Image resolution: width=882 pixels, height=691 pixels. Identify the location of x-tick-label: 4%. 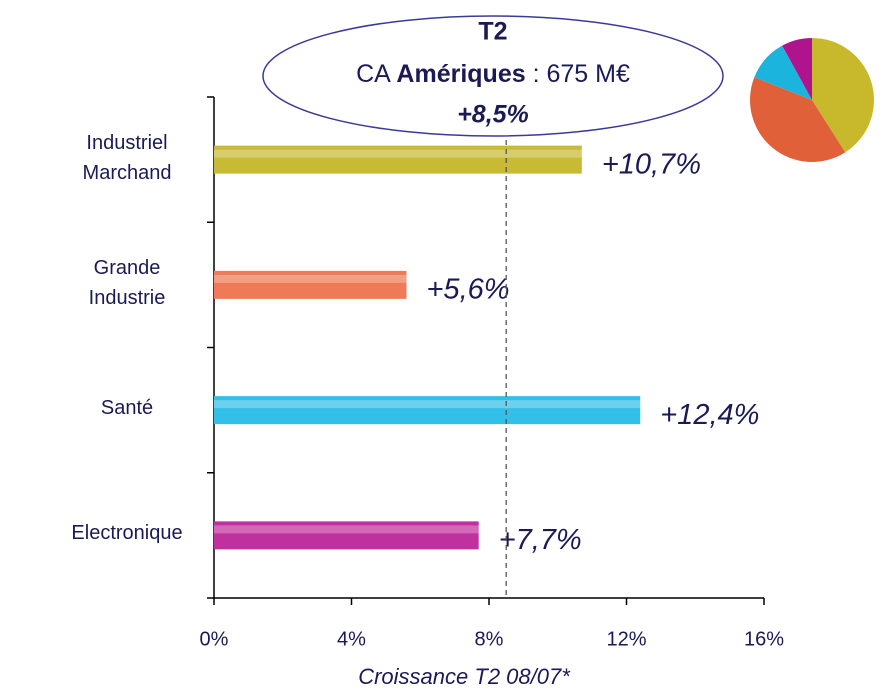
(351, 639).